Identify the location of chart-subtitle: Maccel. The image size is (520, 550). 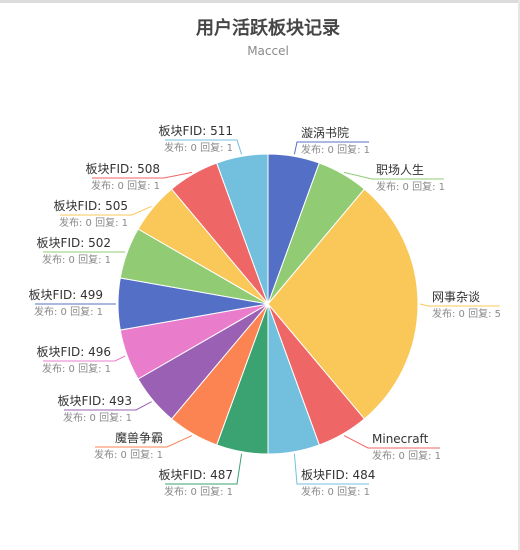
(268, 51).